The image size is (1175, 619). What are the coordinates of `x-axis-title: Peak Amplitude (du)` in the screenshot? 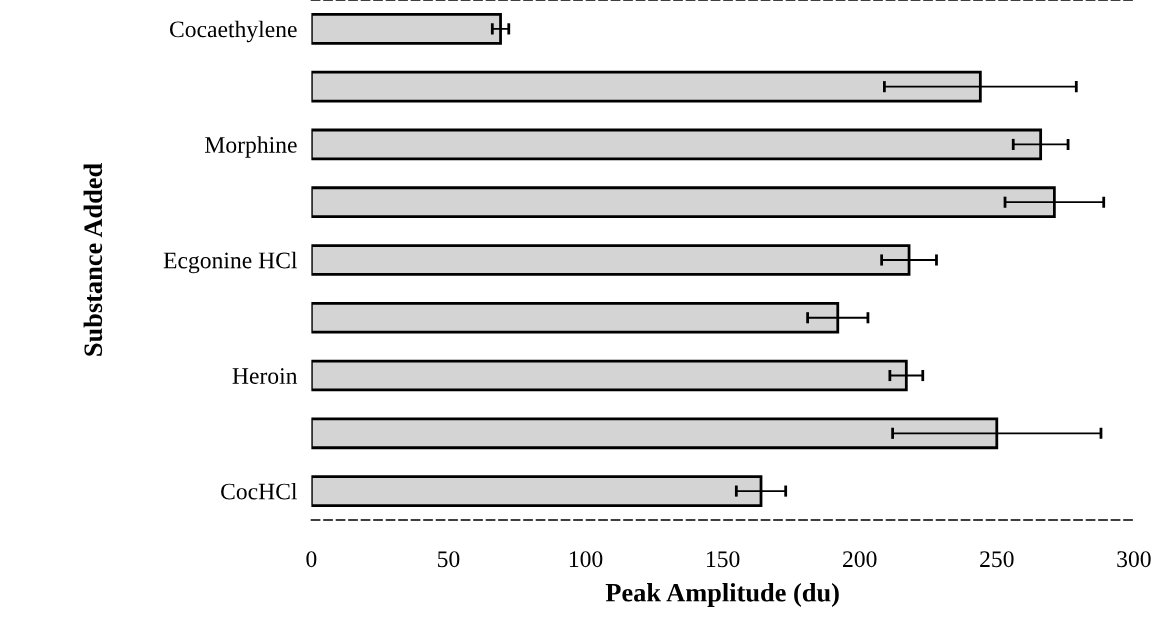 It's located at (722, 595).